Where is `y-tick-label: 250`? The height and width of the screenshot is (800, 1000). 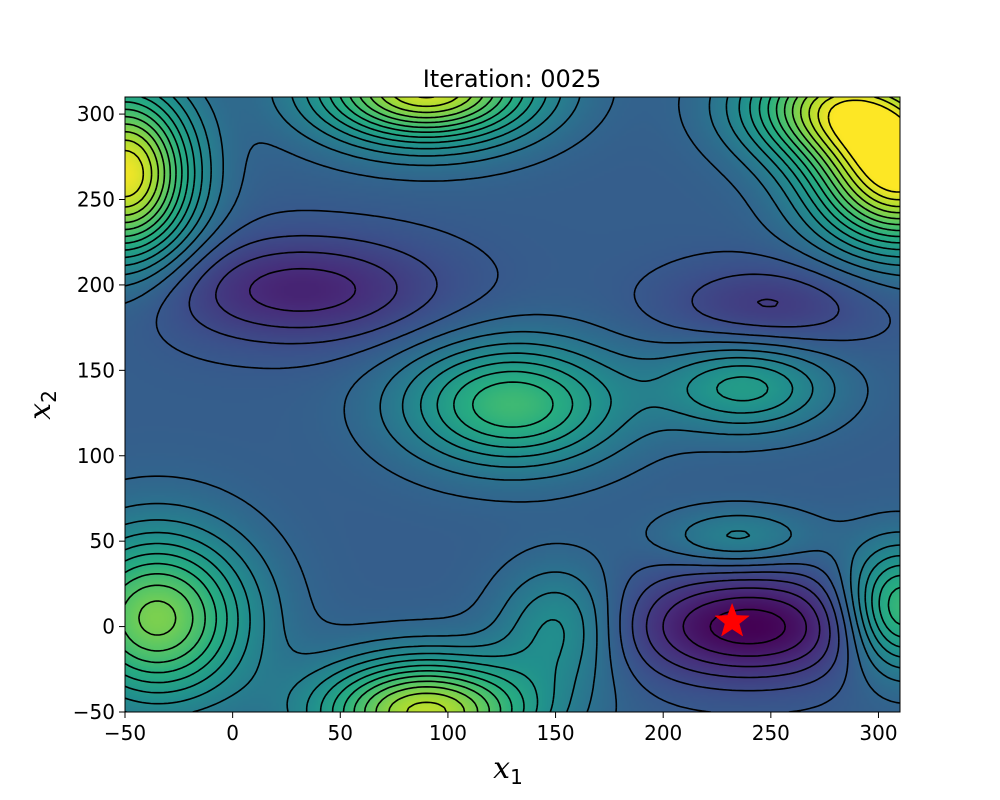 y-tick-label: 250 is located at coordinates (96, 200).